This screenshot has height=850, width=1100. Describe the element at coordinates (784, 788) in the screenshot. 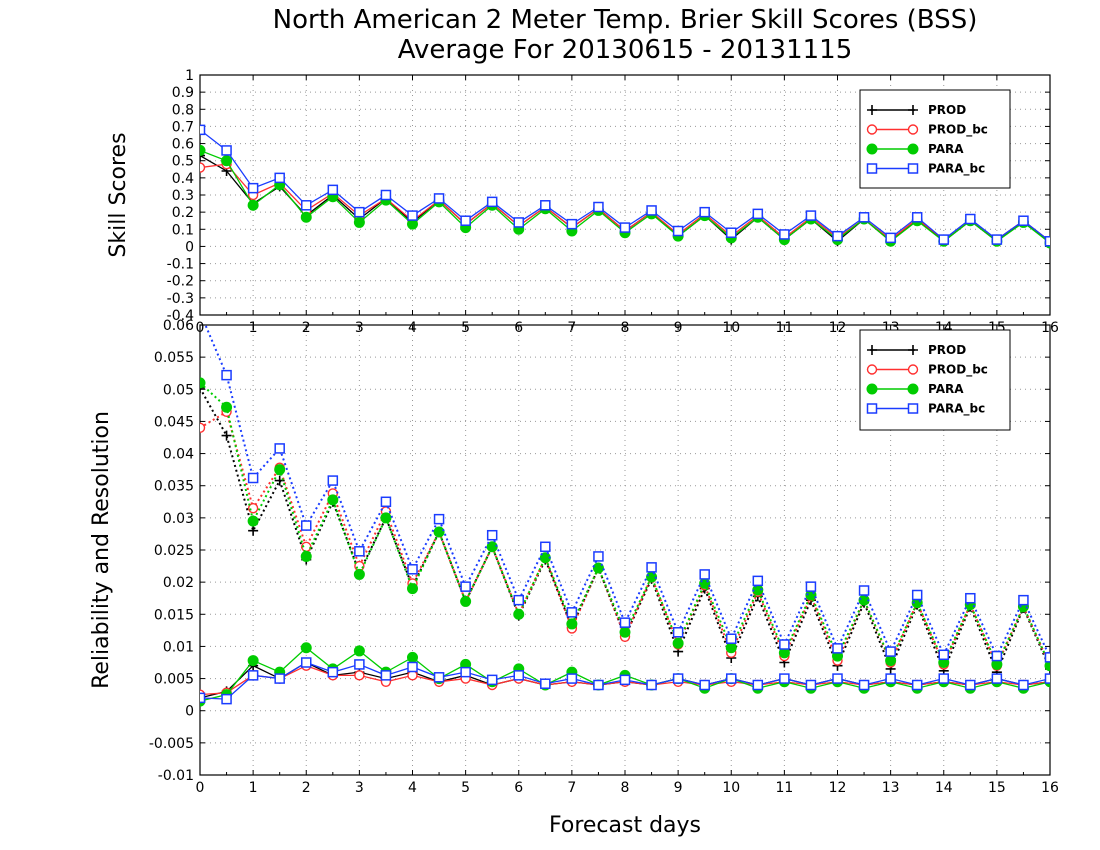

I see `x-tick-label: 11` at that location.